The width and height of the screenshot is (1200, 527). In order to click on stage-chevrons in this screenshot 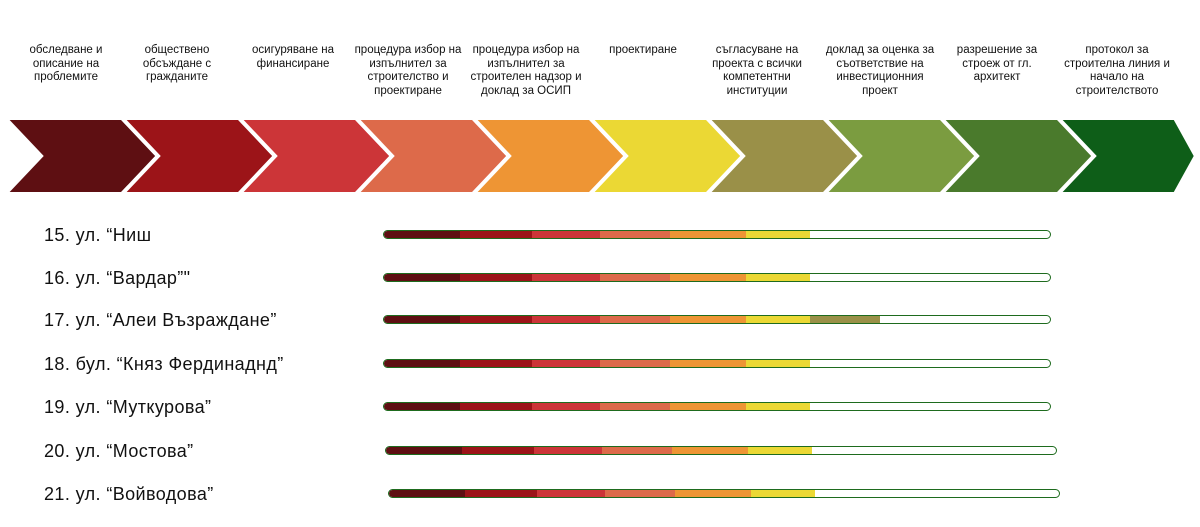, I will do `click(600, 156)`.